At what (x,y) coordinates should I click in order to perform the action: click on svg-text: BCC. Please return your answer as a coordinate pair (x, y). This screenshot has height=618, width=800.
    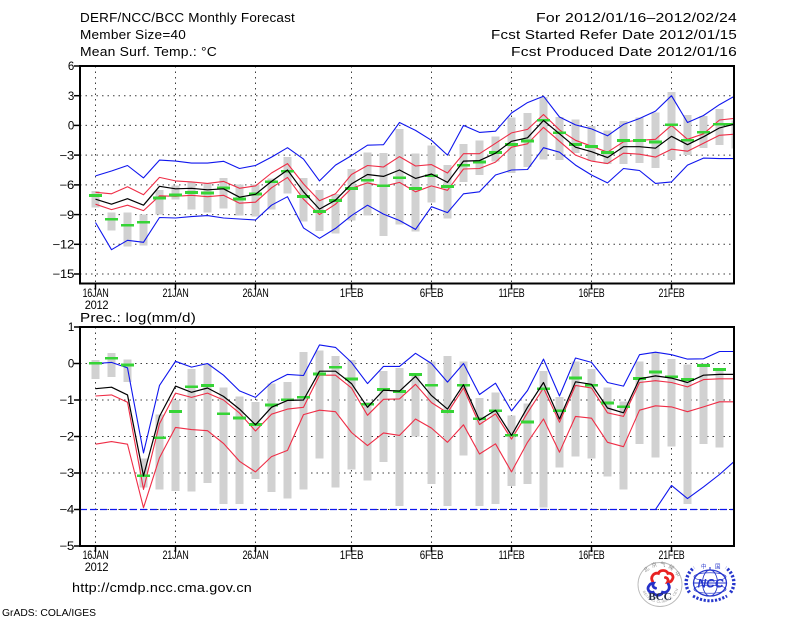
    Looking at the image, I should click on (659, 597).